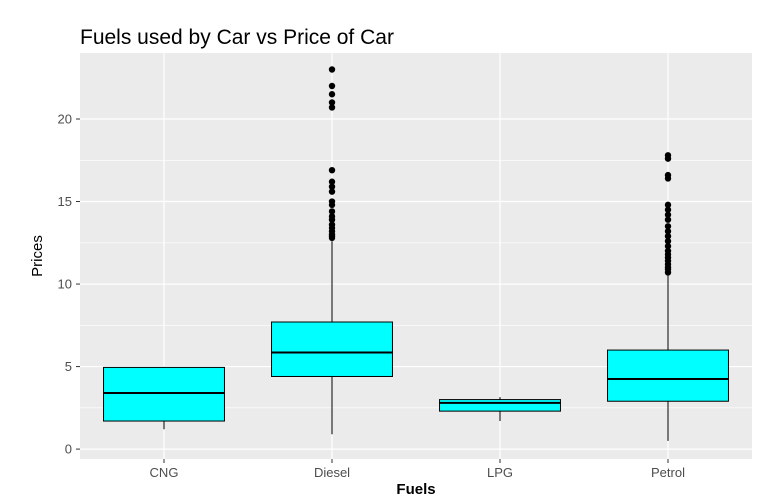 This screenshot has width=761, height=501. I want to click on x-tick-label: CNG, so click(164, 472).